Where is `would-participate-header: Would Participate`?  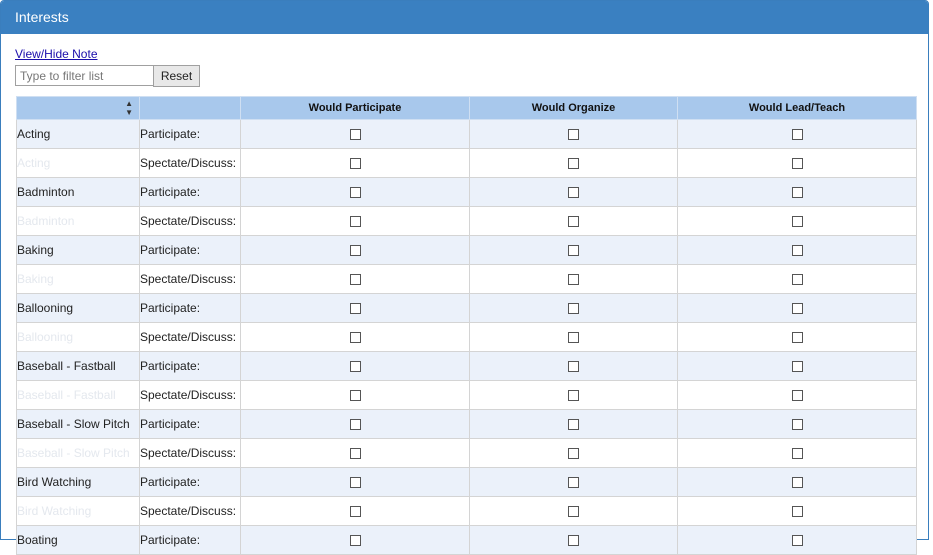 would-participate-header: Would Participate is located at coordinates (355, 108).